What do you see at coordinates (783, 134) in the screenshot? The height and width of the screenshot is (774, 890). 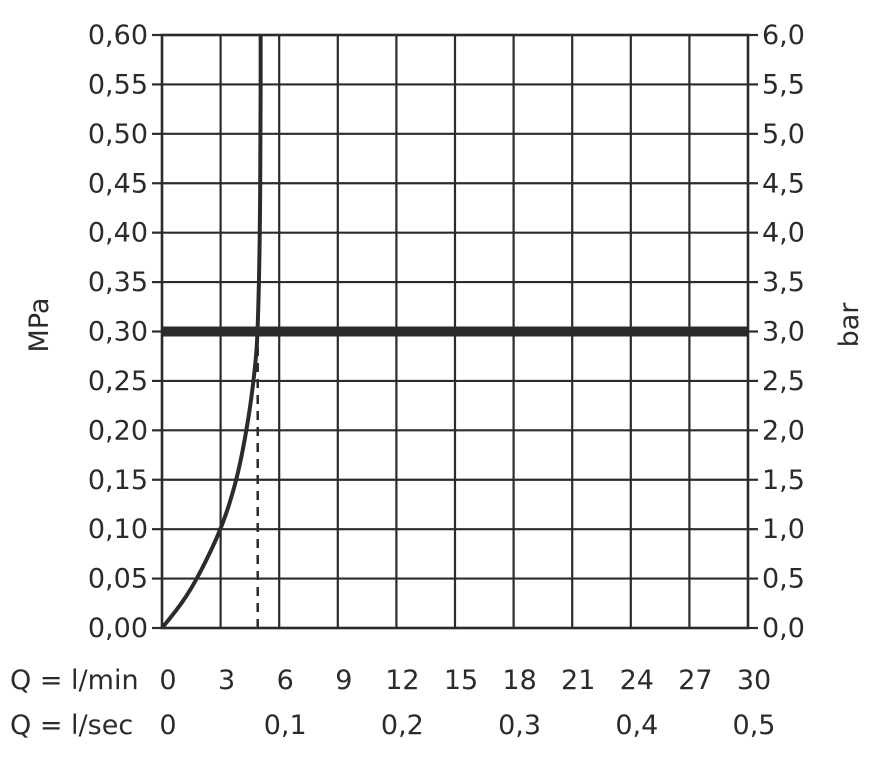 I see `y-right-tick-label: 5,0` at bounding box center [783, 134].